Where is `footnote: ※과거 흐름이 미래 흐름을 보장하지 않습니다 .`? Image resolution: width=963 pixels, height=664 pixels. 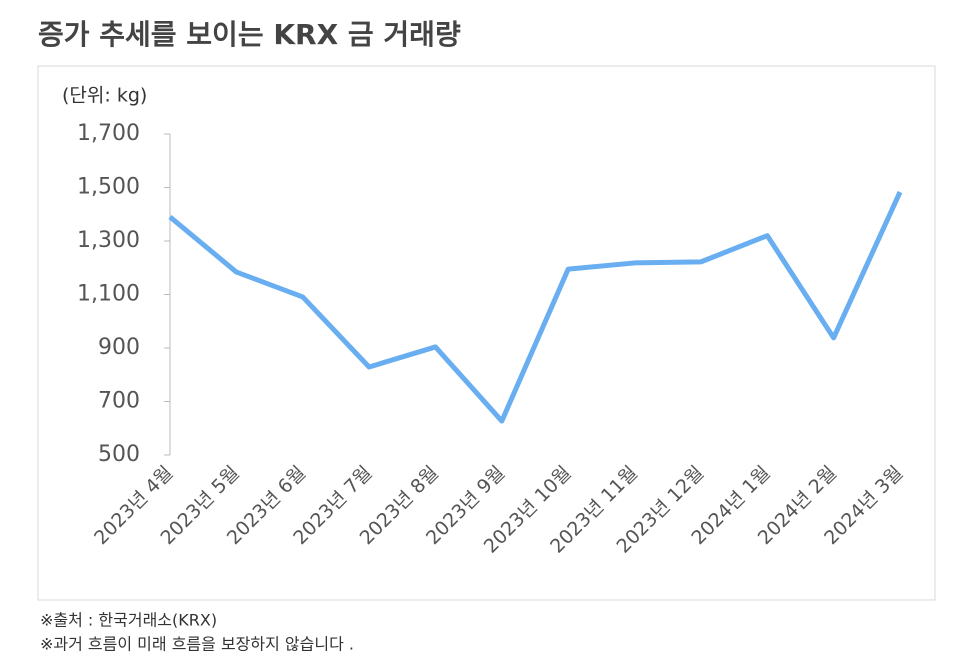
footnote: ※과거 흐름이 미래 흐름을 보장하지 않습니다 . is located at coordinates (197, 644).